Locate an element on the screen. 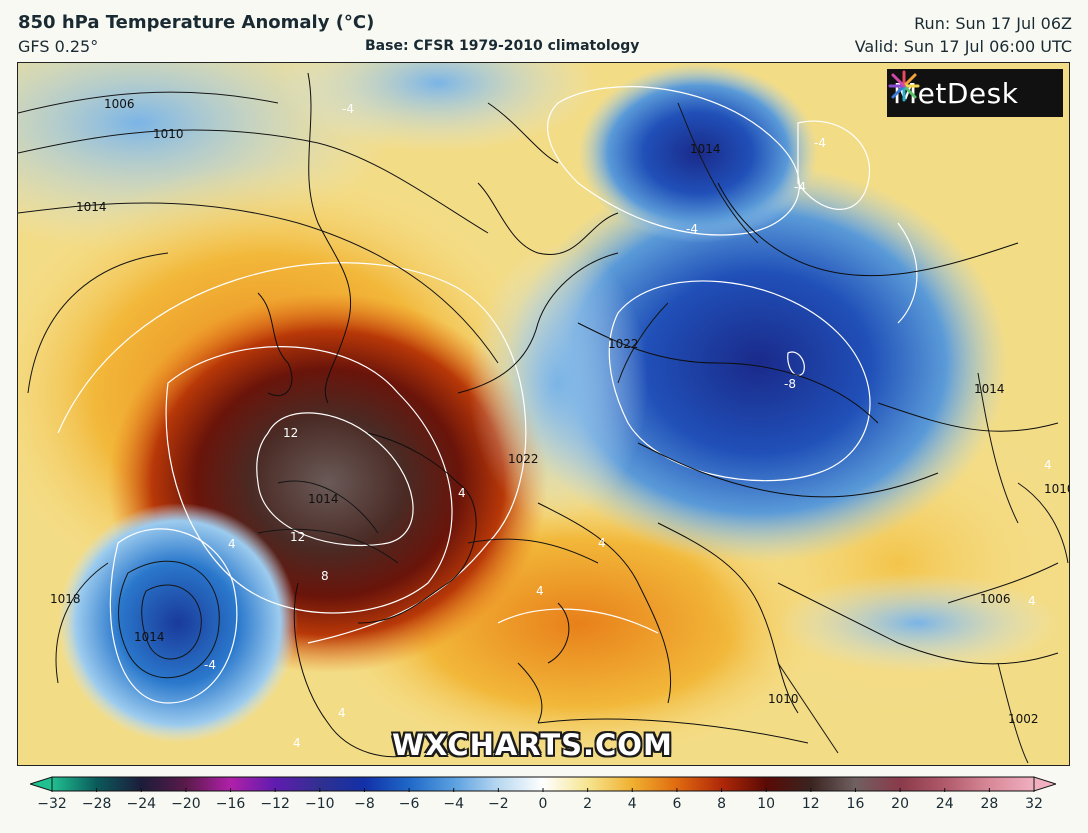  colorbar-tick-label: 2 is located at coordinates (588, 804).